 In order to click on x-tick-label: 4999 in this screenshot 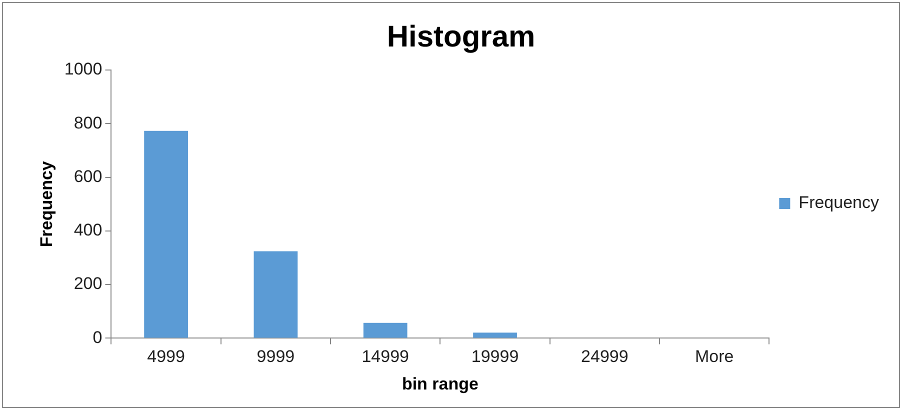, I will do `click(166, 356)`.